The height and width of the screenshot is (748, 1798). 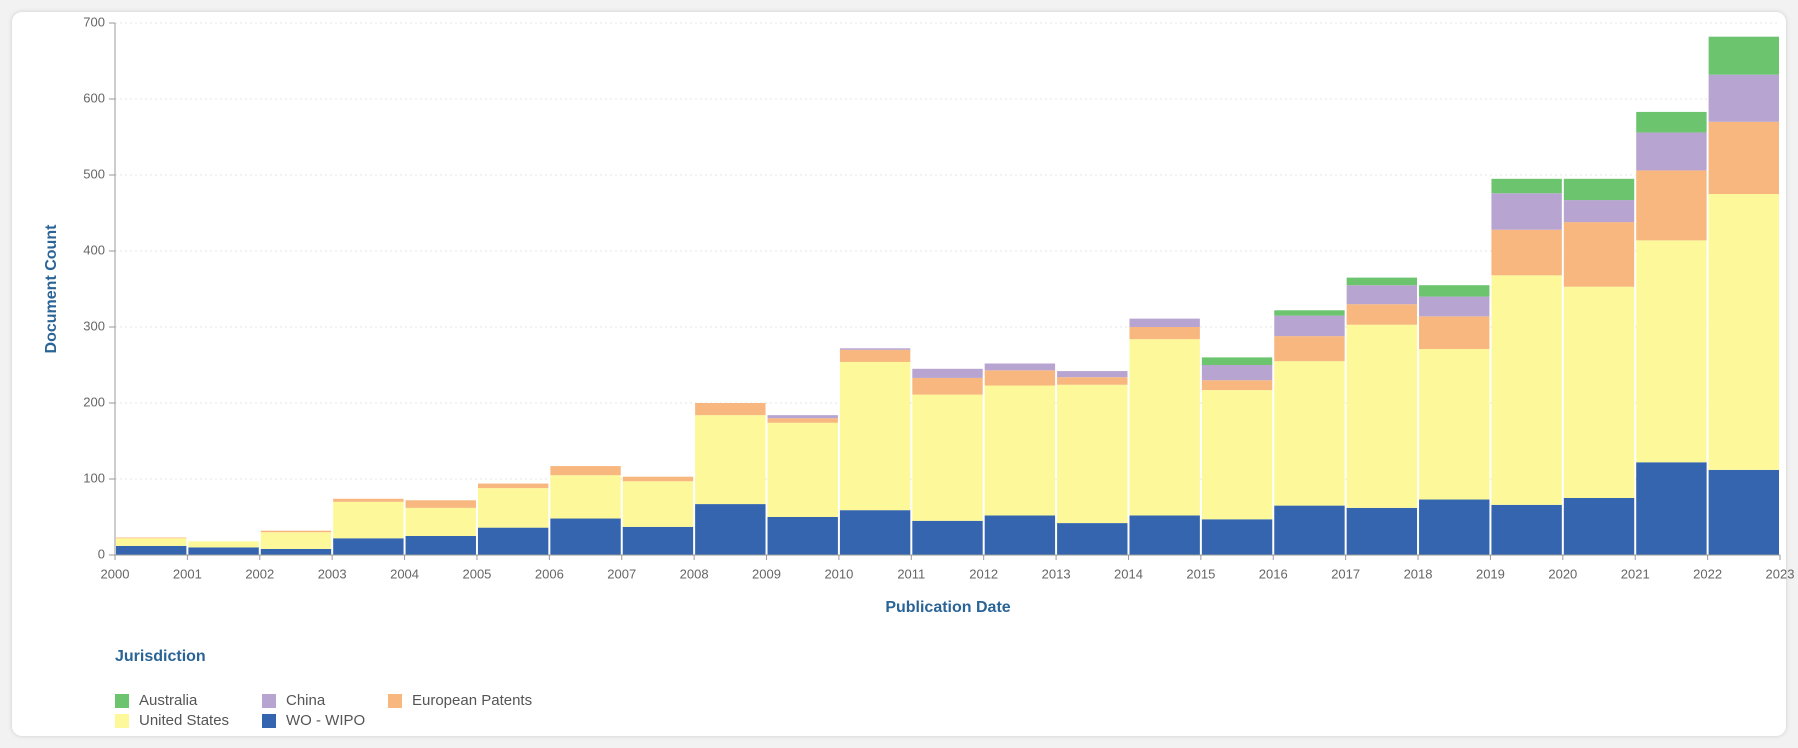 I want to click on x-tick-label: 2015, so click(x=1200, y=573).